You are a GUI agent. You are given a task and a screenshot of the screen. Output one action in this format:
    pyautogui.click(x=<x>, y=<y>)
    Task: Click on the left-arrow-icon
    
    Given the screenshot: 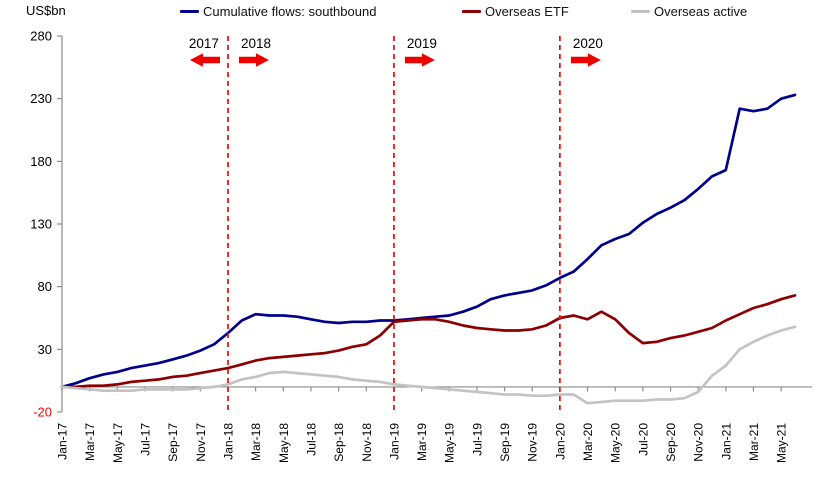 What is the action you would take?
    pyautogui.click(x=204, y=60)
    